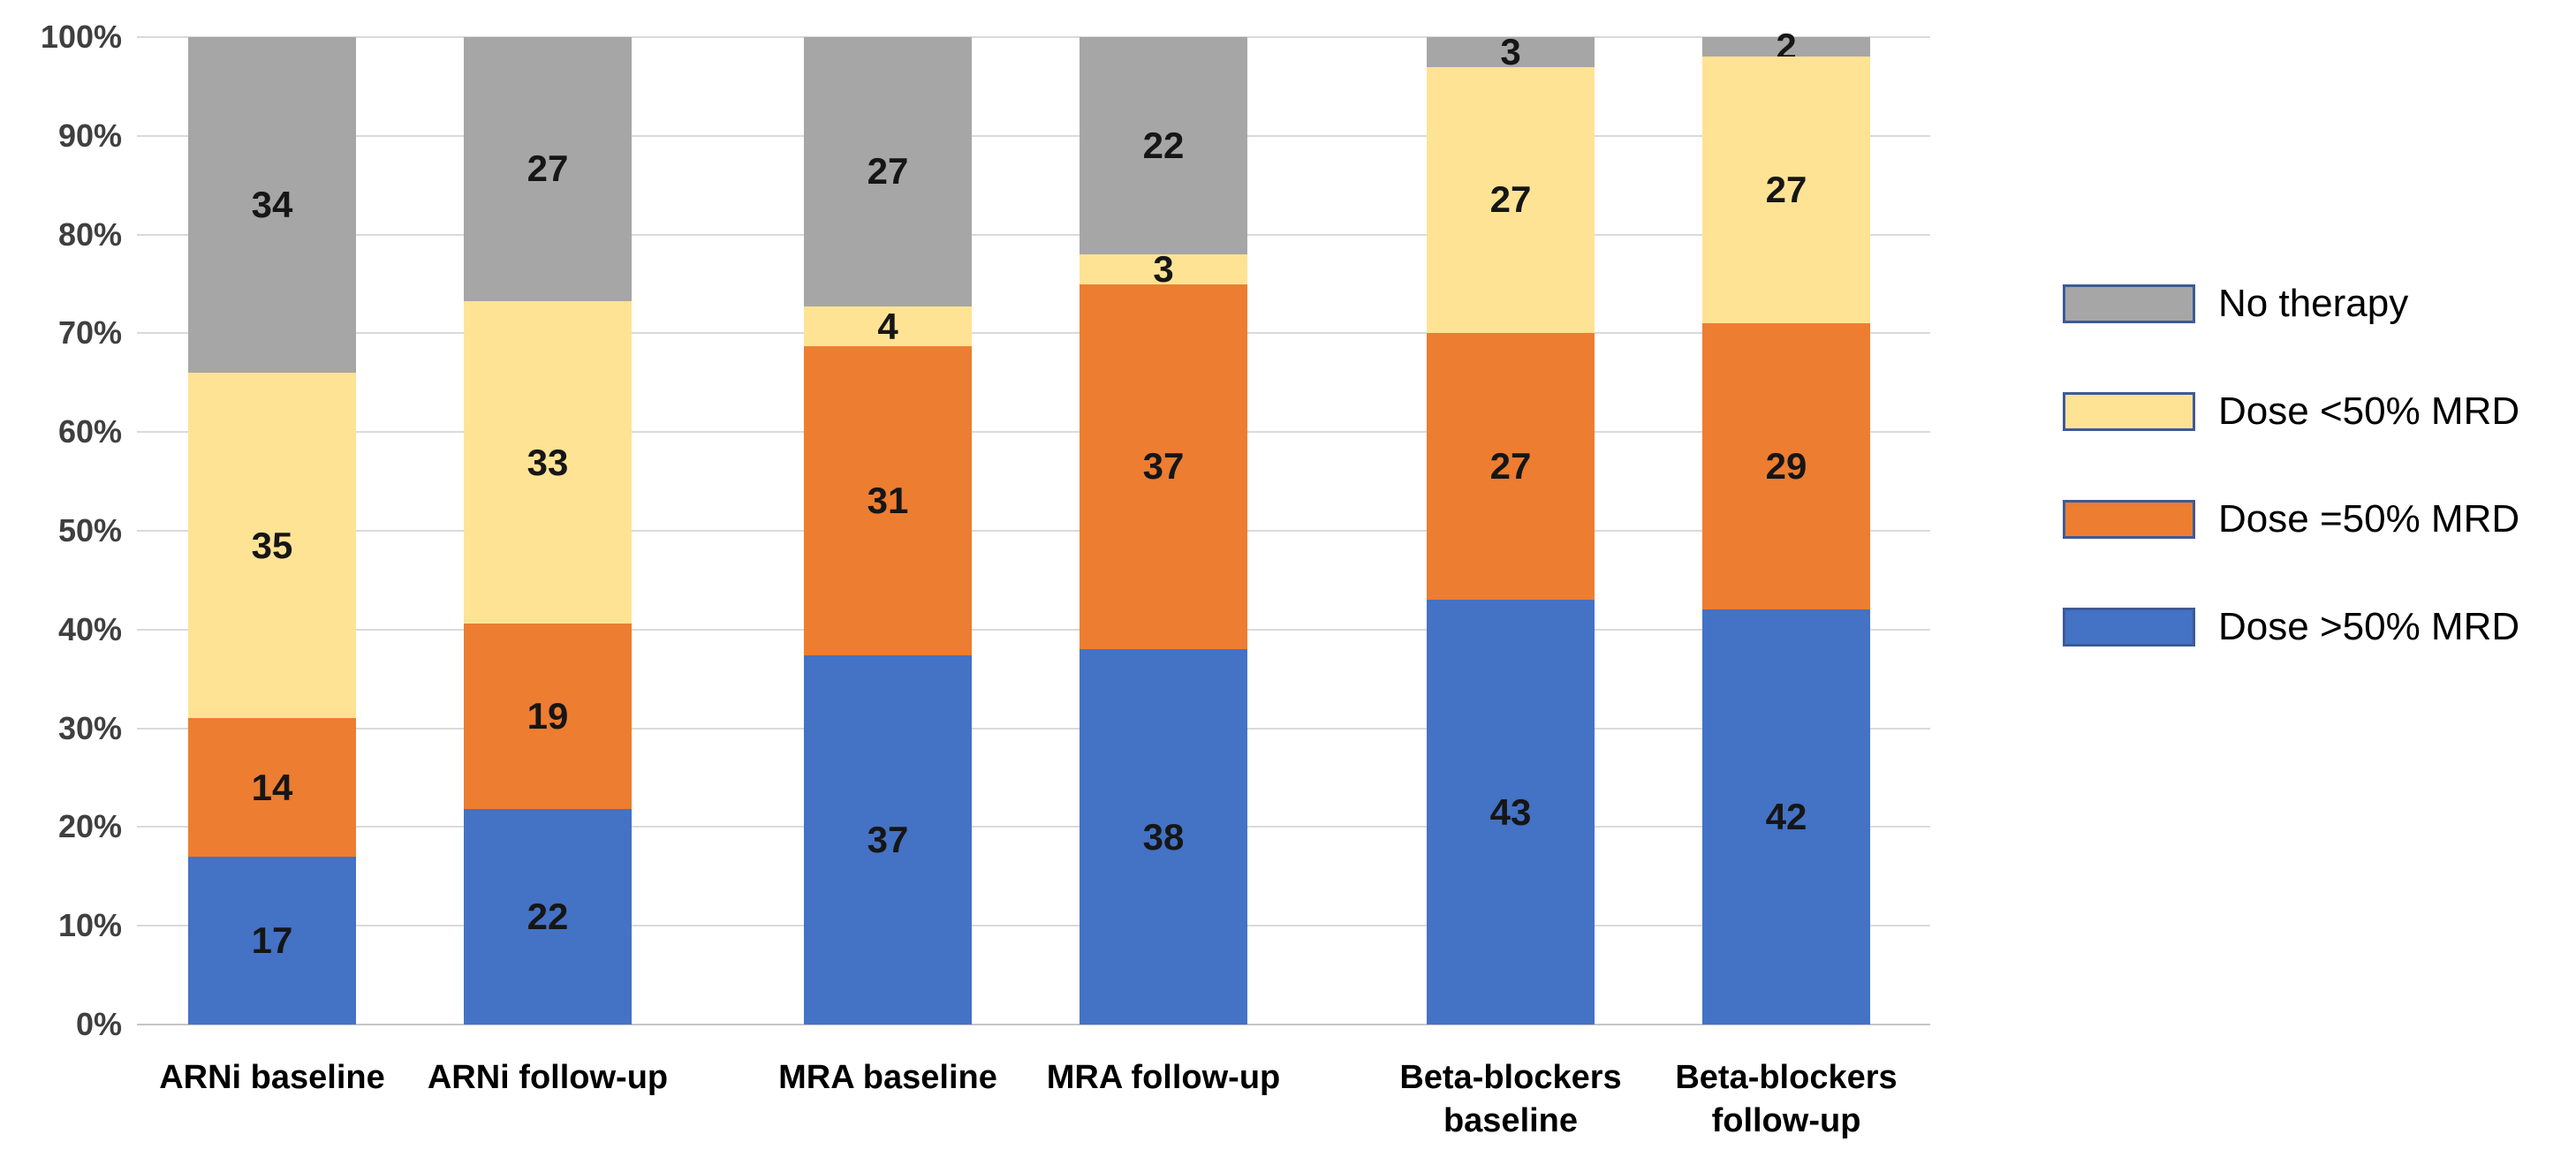 The width and height of the screenshot is (2576, 1157). I want to click on data-label: 43, so click(1511, 811).